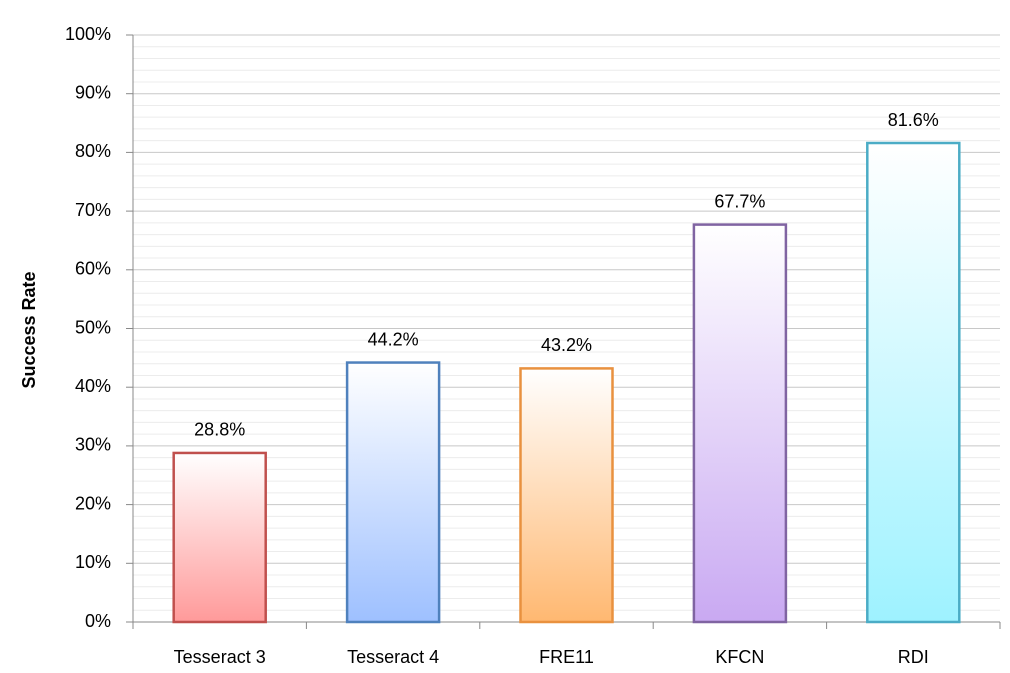 Image resolution: width=1010 pixels, height=673 pixels. I want to click on y-tick-label: 20%, so click(93, 503).